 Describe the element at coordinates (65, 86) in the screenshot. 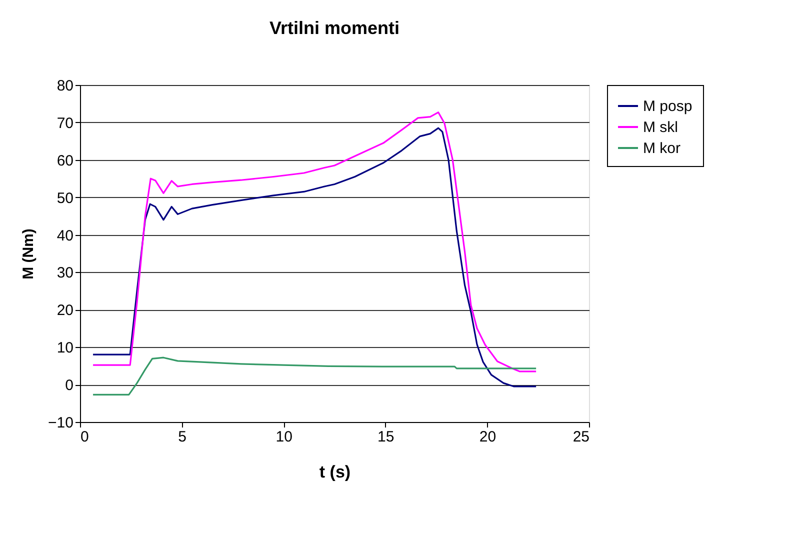

I see `y-tick-label: 80` at that location.